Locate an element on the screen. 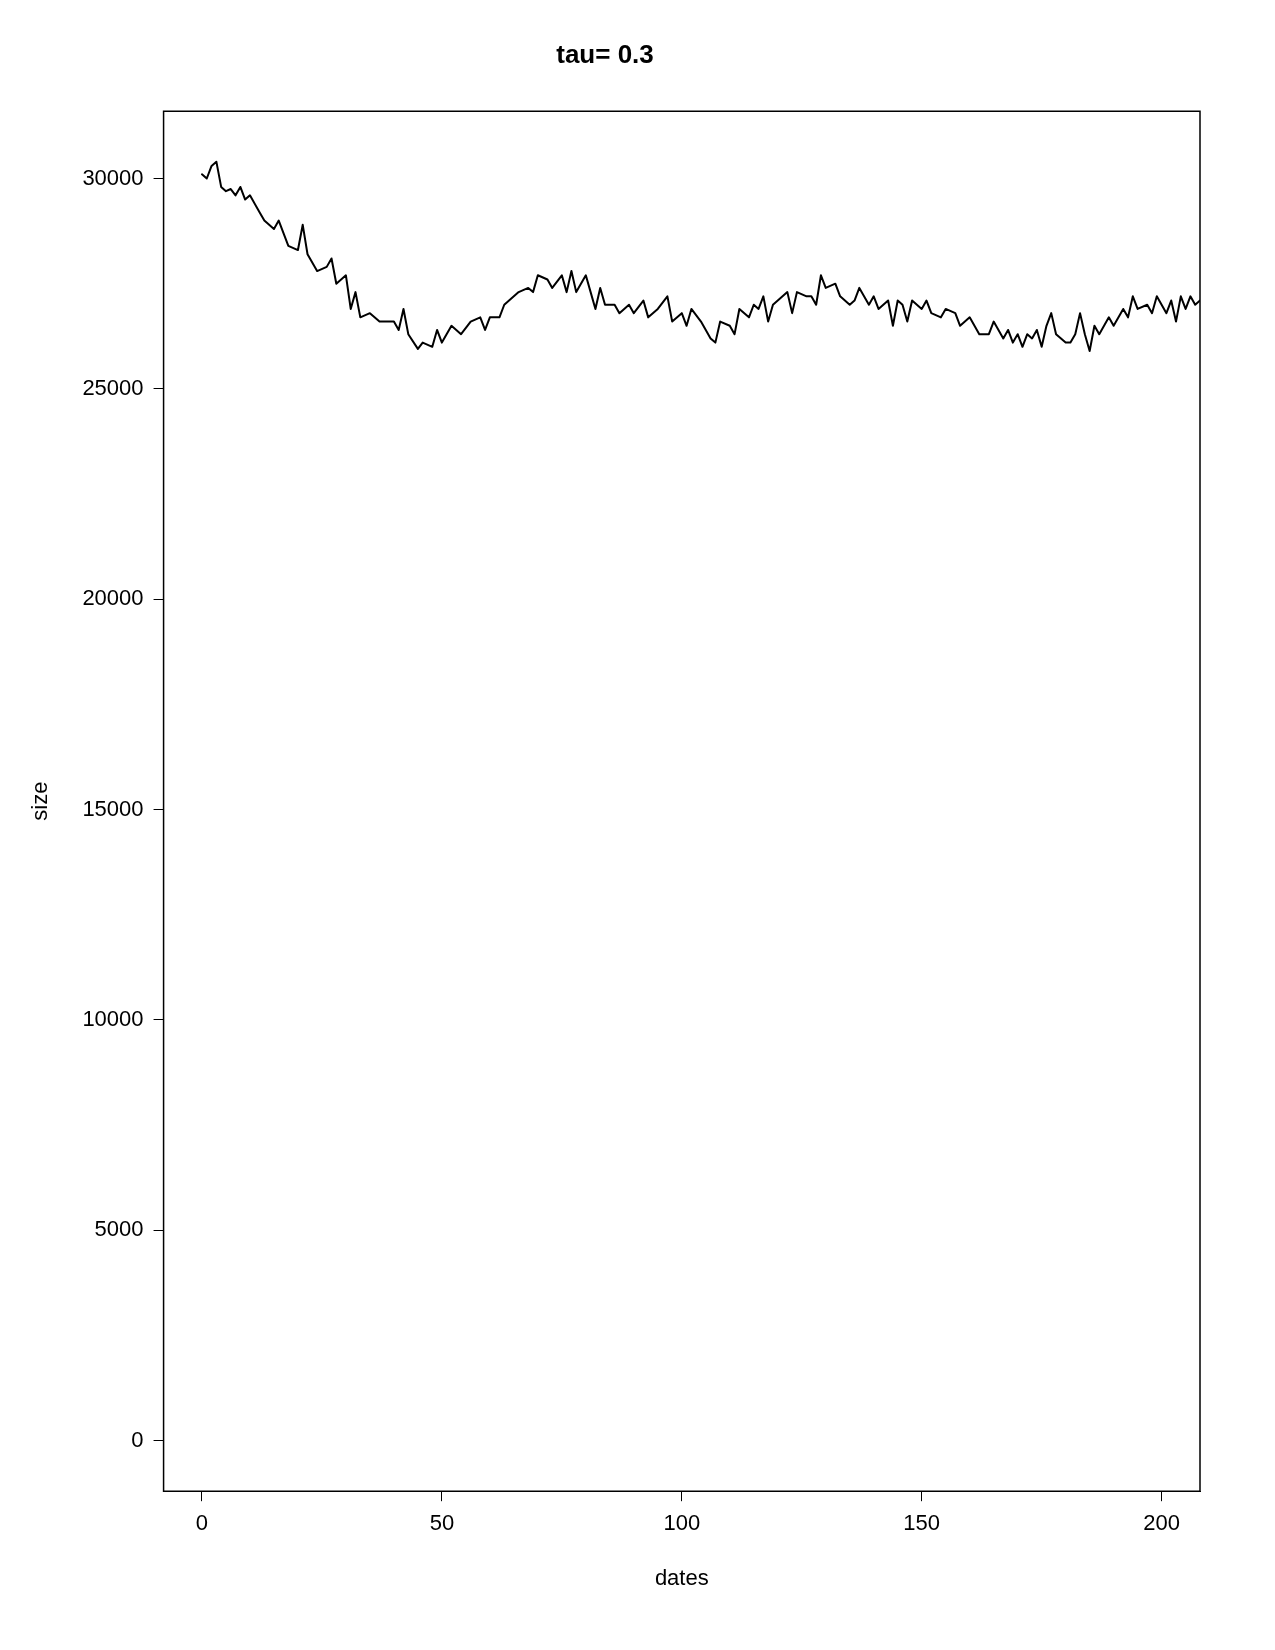 This screenshot has width=1275, height=1650. x-tick-label: 200 is located at coordinates (1161, 1523).